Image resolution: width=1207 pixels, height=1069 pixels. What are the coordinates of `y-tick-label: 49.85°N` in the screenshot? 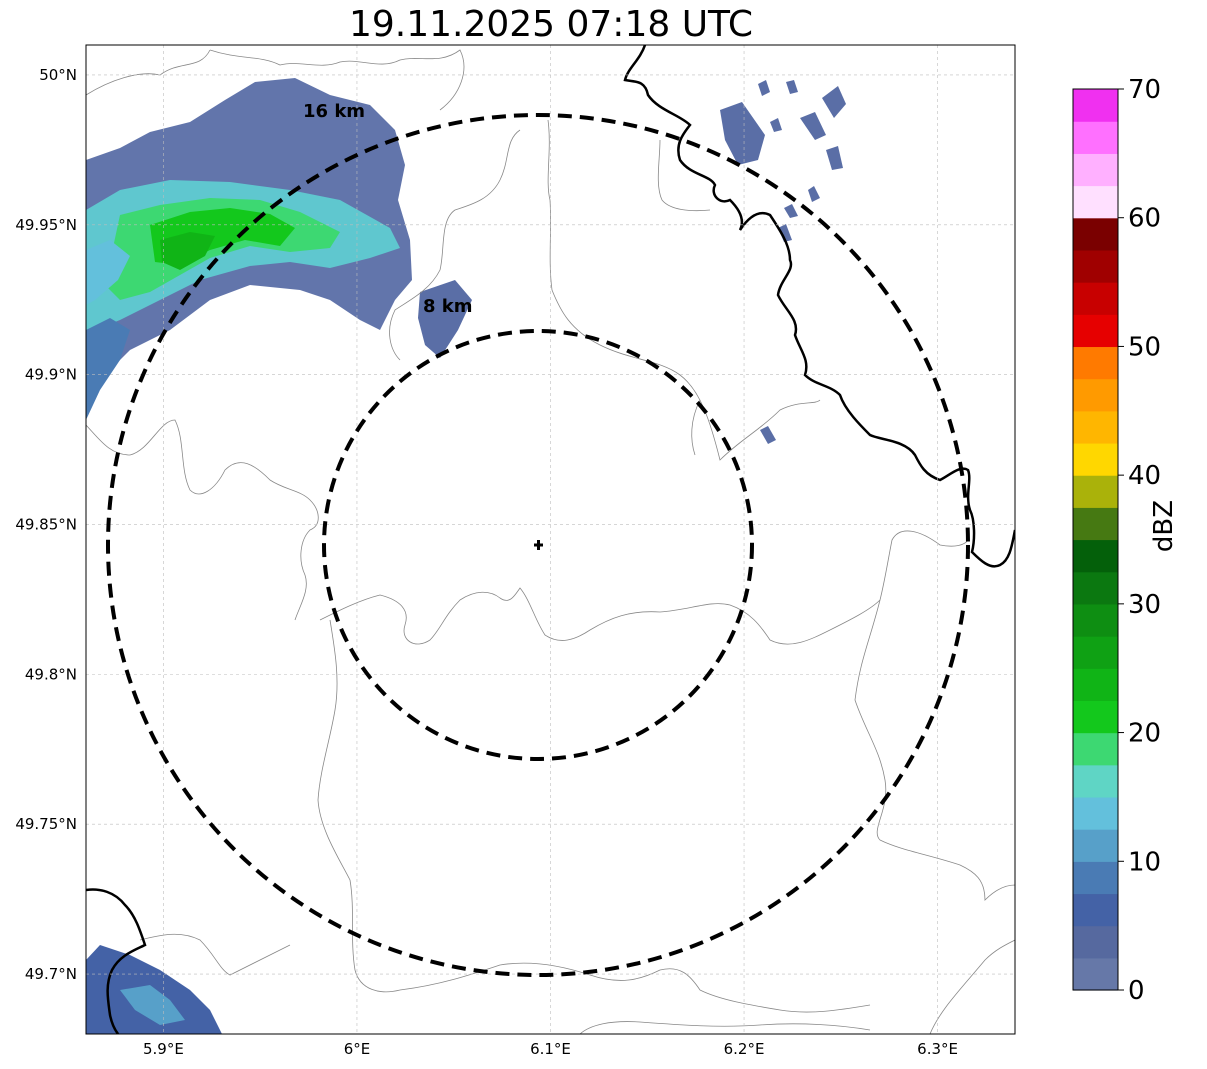 It's located at (46, 525).